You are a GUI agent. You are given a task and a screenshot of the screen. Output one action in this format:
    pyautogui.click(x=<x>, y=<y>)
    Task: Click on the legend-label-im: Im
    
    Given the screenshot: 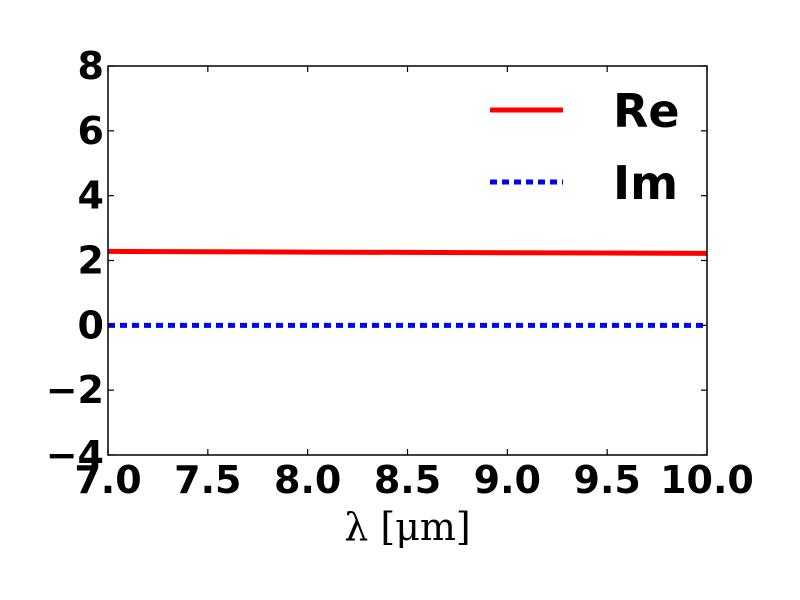 What is the action you would take?
    pyautogui.click(x=645, y=183)
    